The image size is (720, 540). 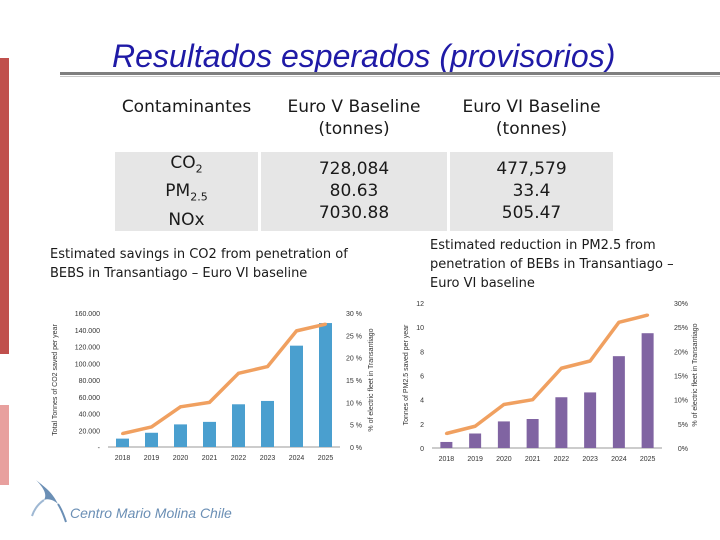 What do you see at coordinates (422, 425) in the screenshot?
I see `y-tick-label: 2` at bounding box center [422, 425].